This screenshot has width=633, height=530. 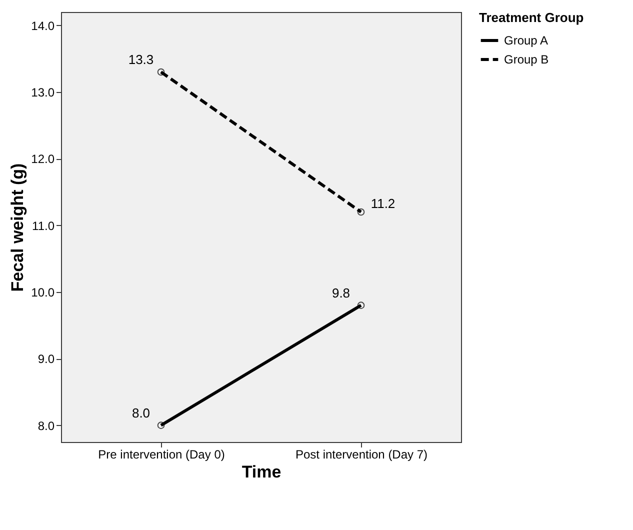 I want to click on data-label: 11.2, so click(x=383, y=203).